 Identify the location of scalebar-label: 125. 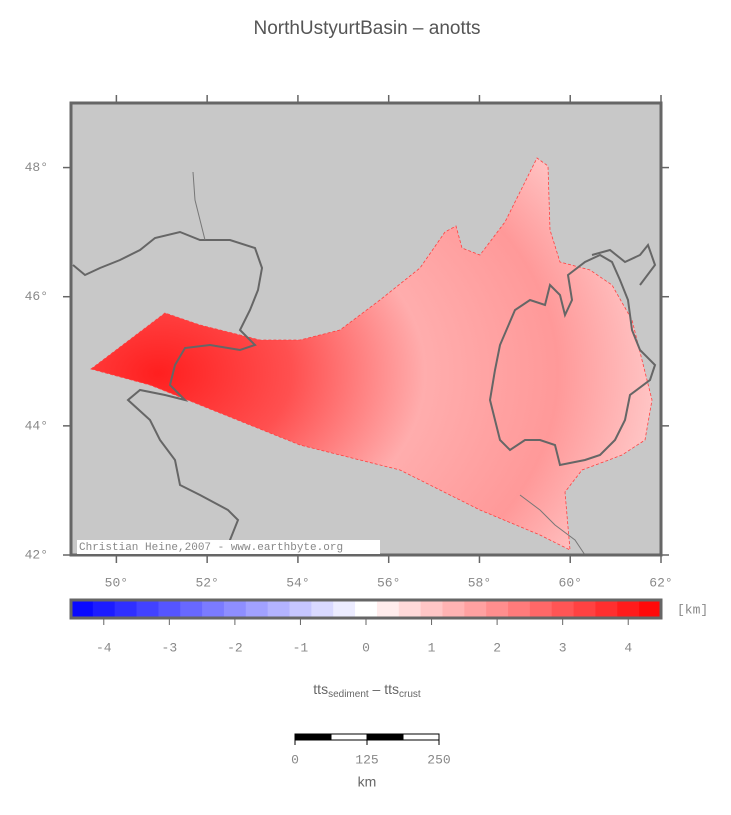
(366, 759).